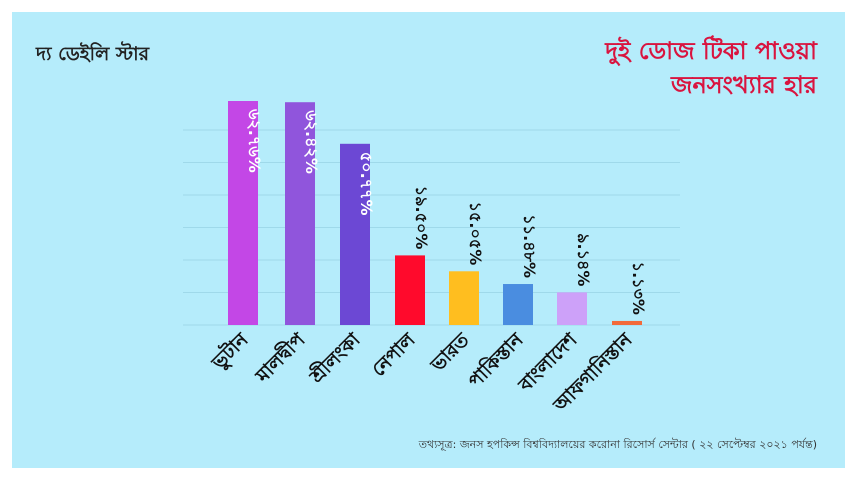 The image size is (857, 482). Describe the element at coordinates (711, 68) in the screenshot. I see `chart-title-block: দুই ডোজ টিকা পাওয়া জনসংখ্যার হার` at that location.